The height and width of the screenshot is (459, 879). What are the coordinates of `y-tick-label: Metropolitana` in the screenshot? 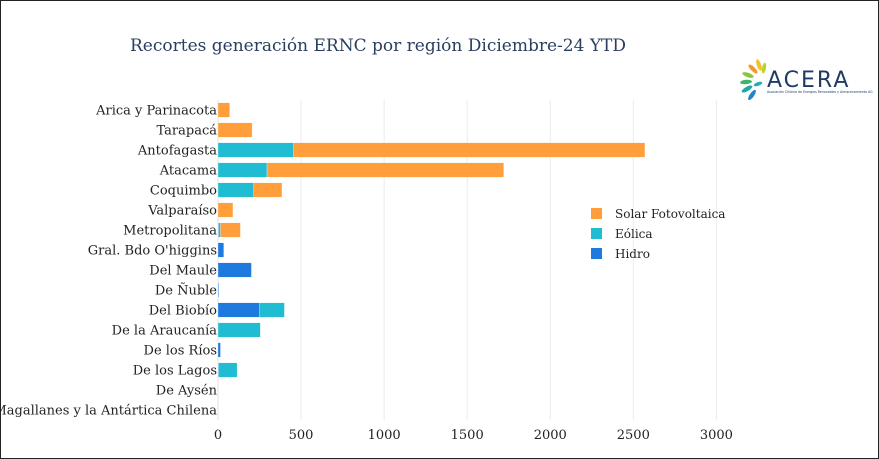 It's located at (170, 231).